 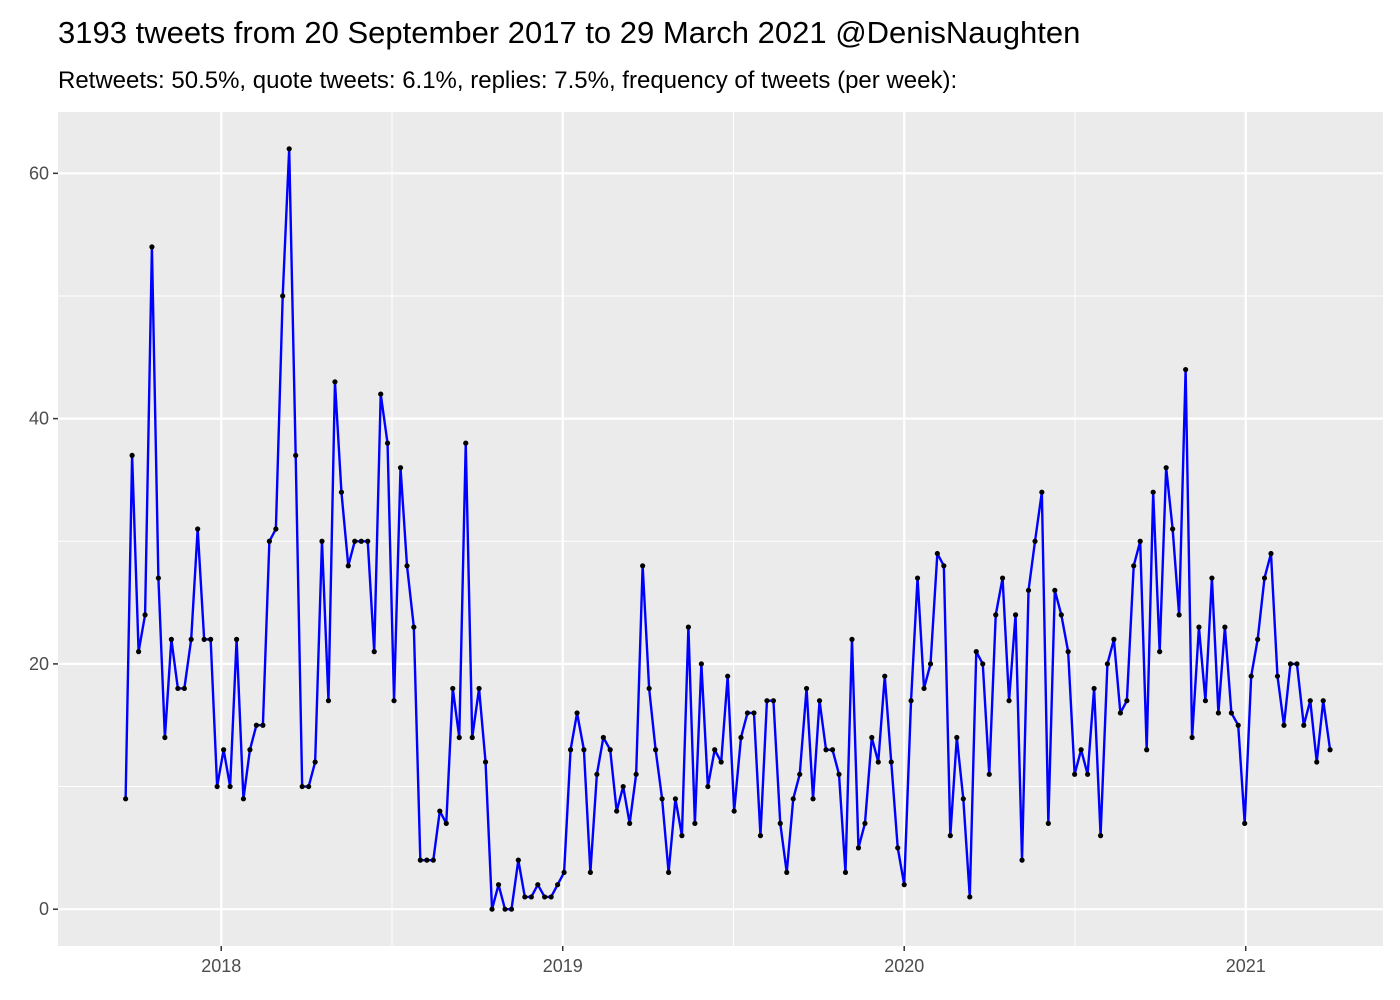 What do you see at coordinates (39, 173) in the screenshot?
I see `y-tick-label: 60` at bounding box center [39, 173].